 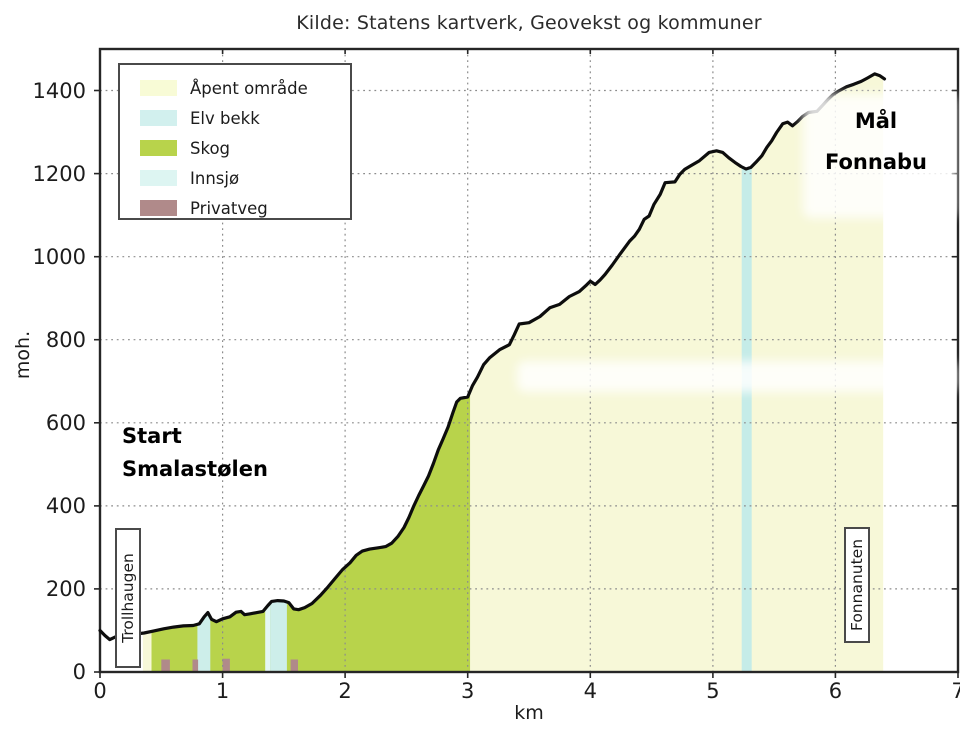 What do you see at coordinates (876, 121) in the screenshot?
I see `goal-annotation-line1: Mål` at bounding box center [876, 121].